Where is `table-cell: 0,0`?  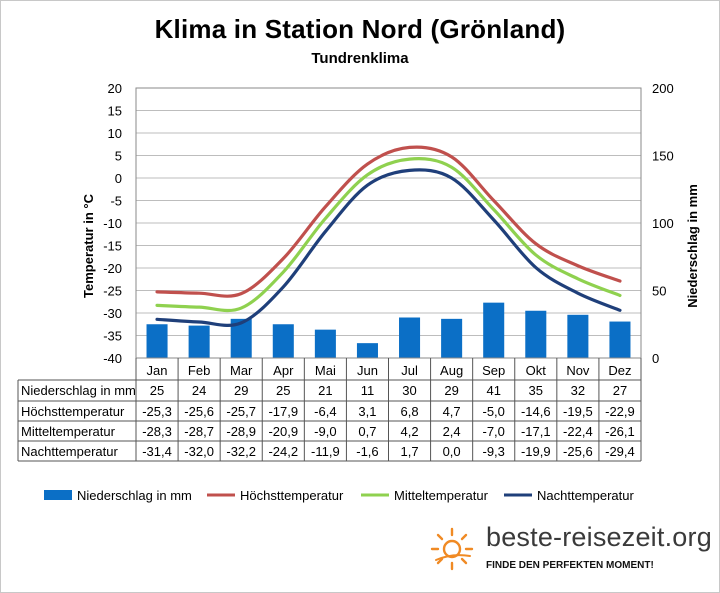
table-cell: 0,0 is located at coordinates (452, 451).